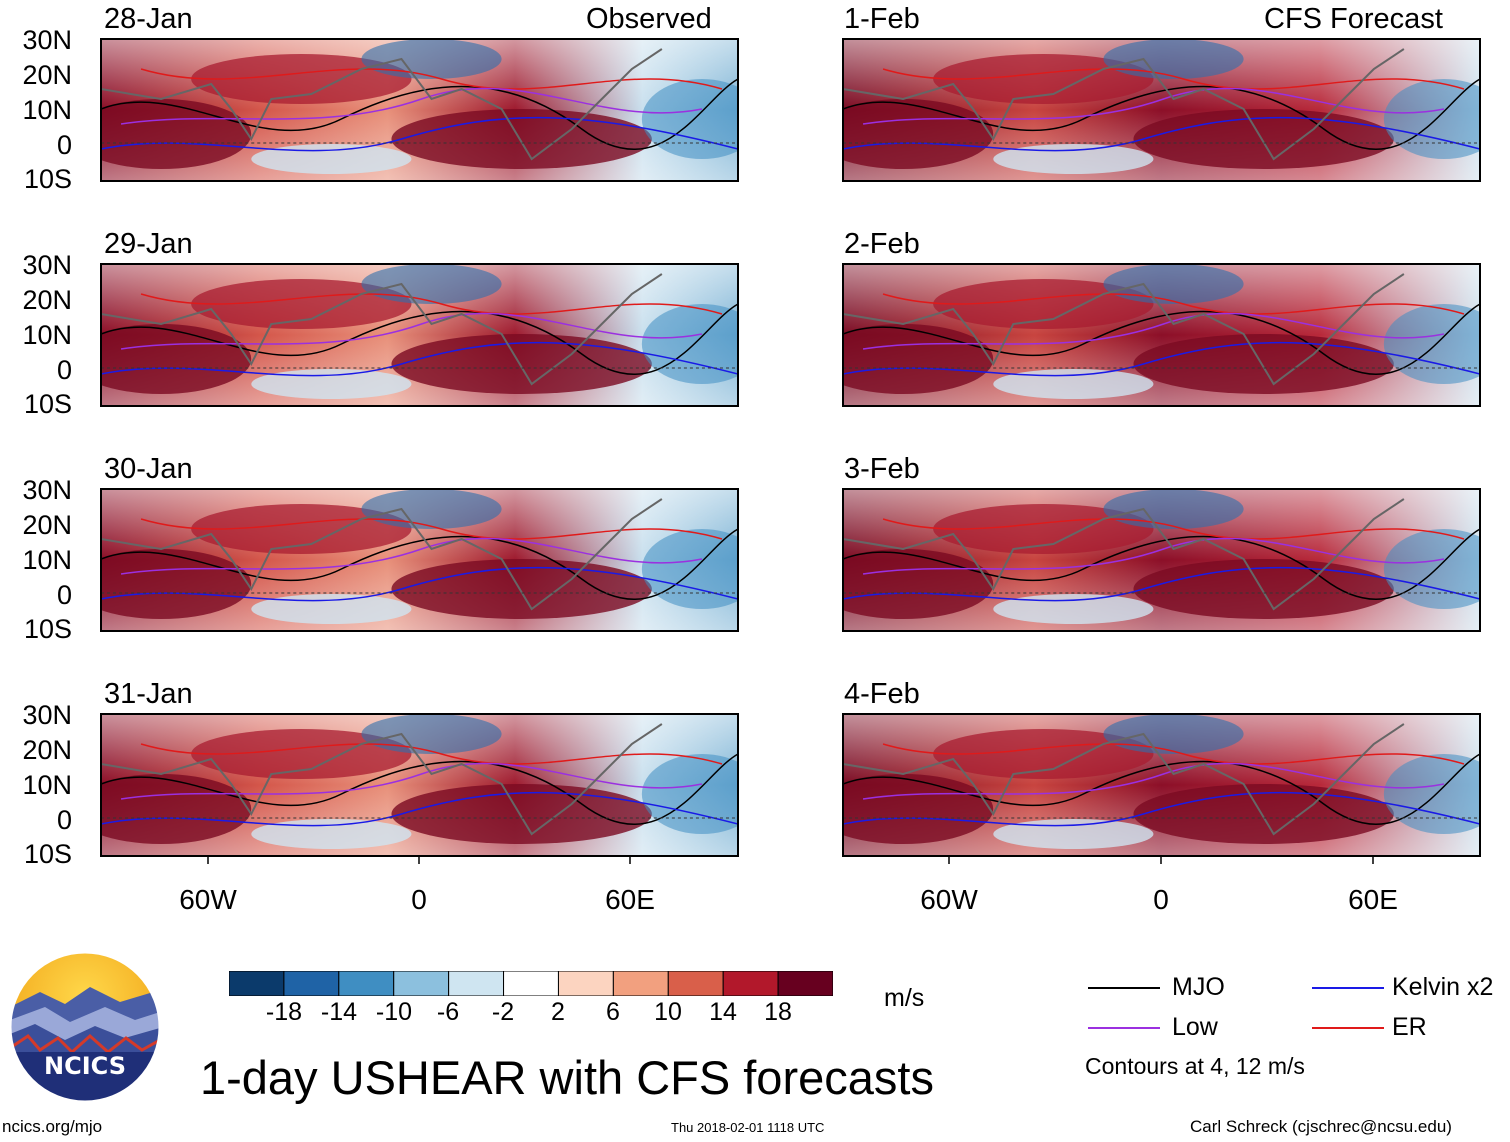 Image resolution: width=1510 pixels, height=1142 pixels. Describe the element at coordinates (1409, 1027) in the screenshot. I see `legend-label-er: ER` at that location.